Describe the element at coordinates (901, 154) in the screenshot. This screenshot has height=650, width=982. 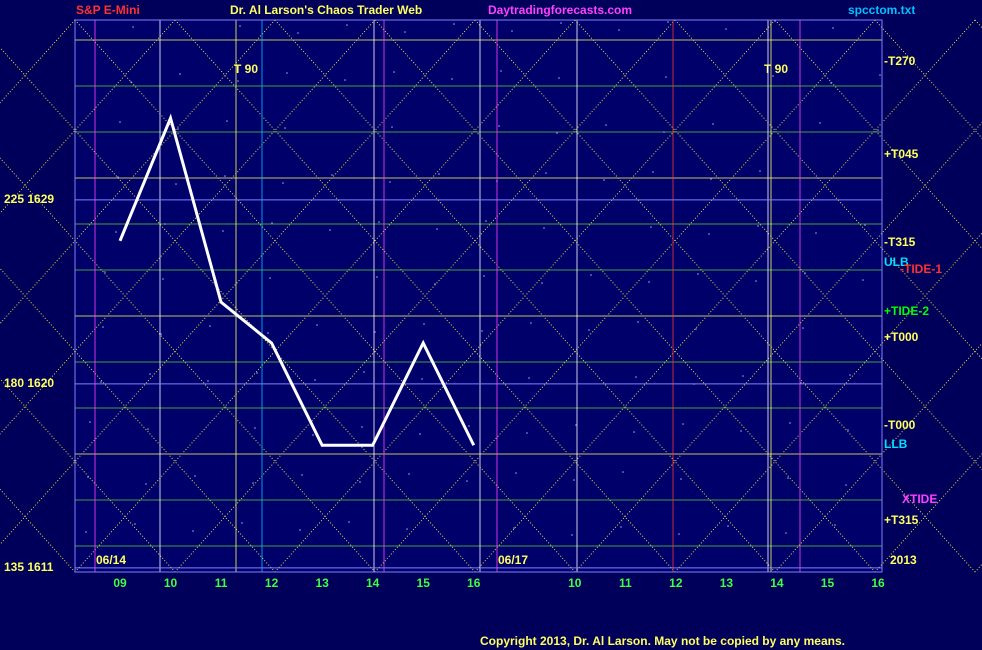
I see `right-label: +T045` at that location.